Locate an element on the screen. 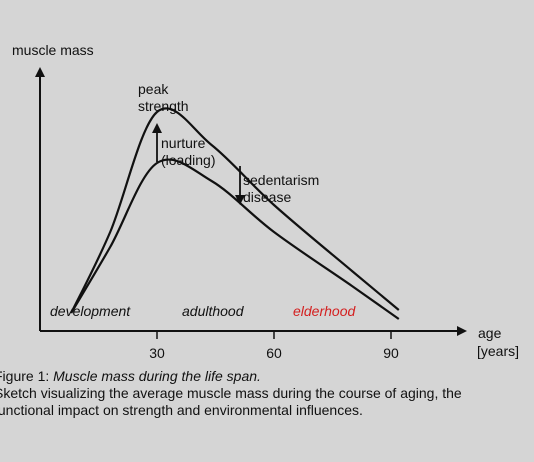 This screenshot has width=534, height=462. phase-label-elderhood: elderhood is located at coordinates (324, 311).